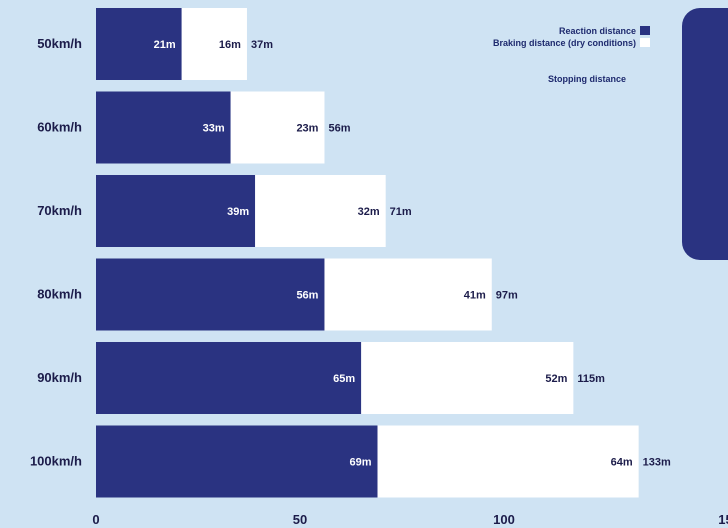 The image size is (728, 528). What do you see at coordinates (556, 379) in the screenshot?
I see `data-label-braking: 52m` at bounding box center [556, 379].